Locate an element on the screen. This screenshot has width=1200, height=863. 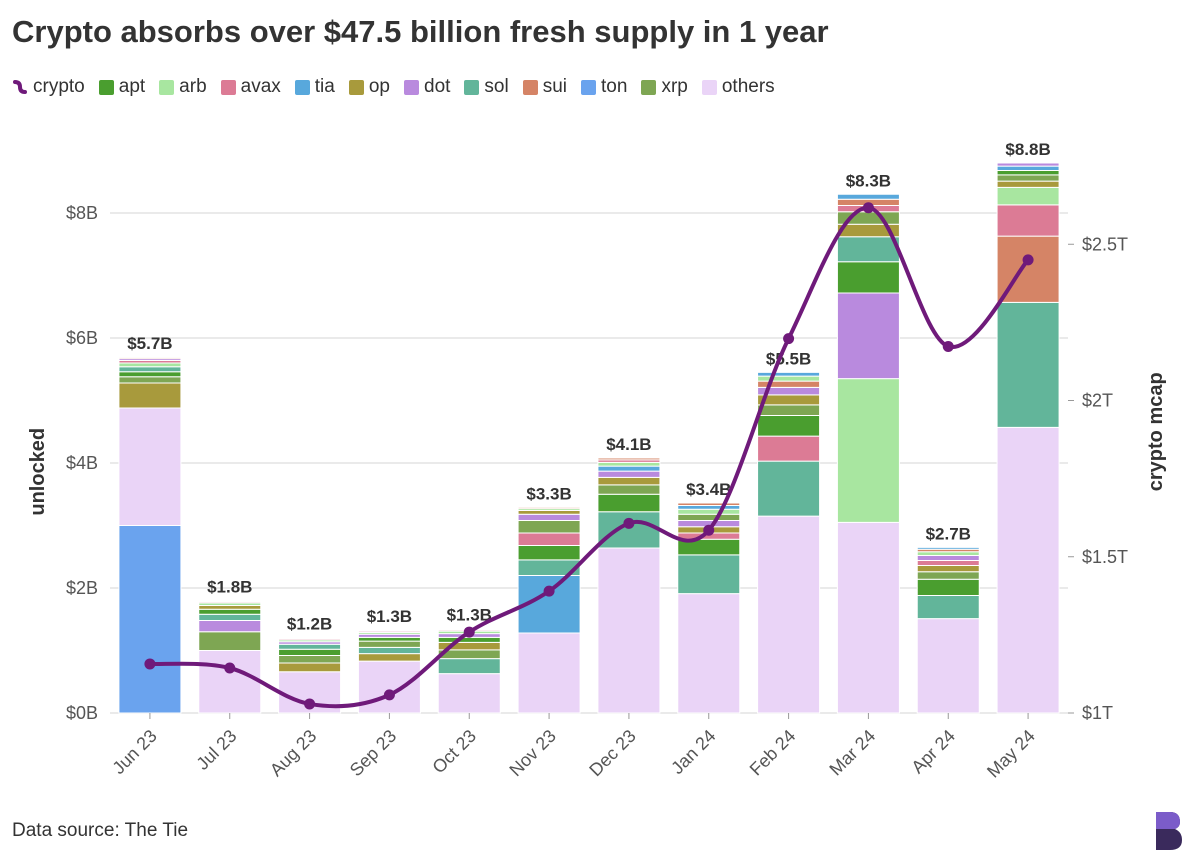
legend-item: dot is located at coordinates (427, 87).